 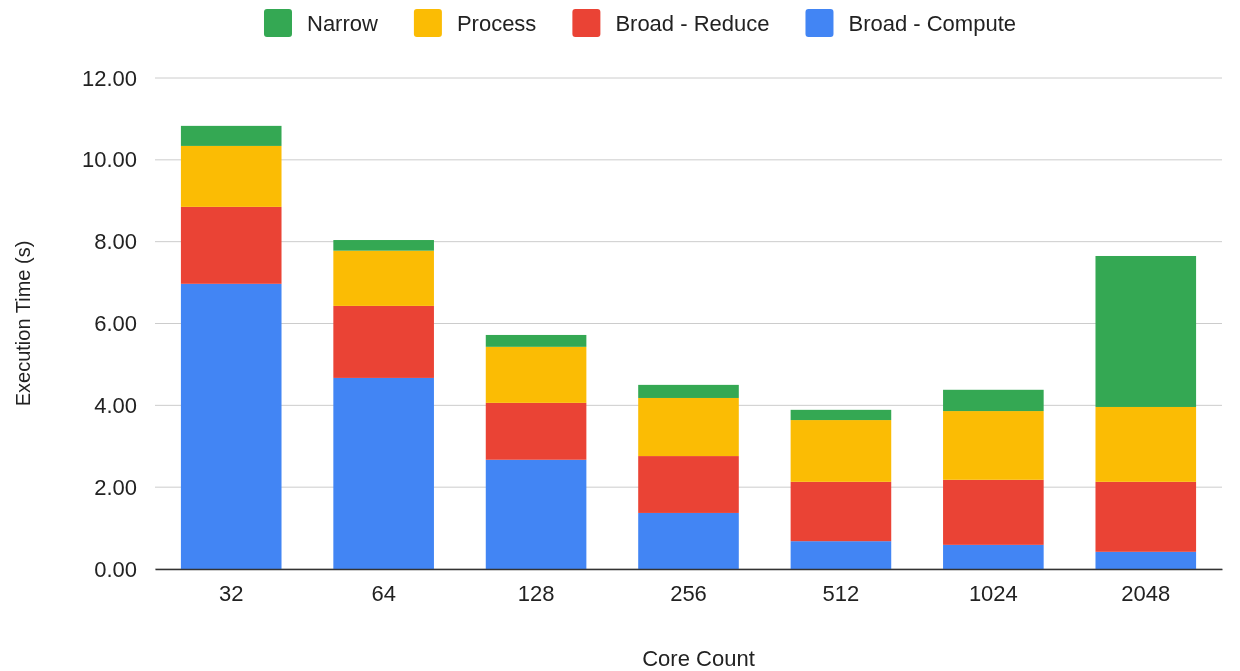 What do you see at coordinates (536, 593) in the screenshot?
I see `x-tick-label: 128` at bounding box center [536, 593].